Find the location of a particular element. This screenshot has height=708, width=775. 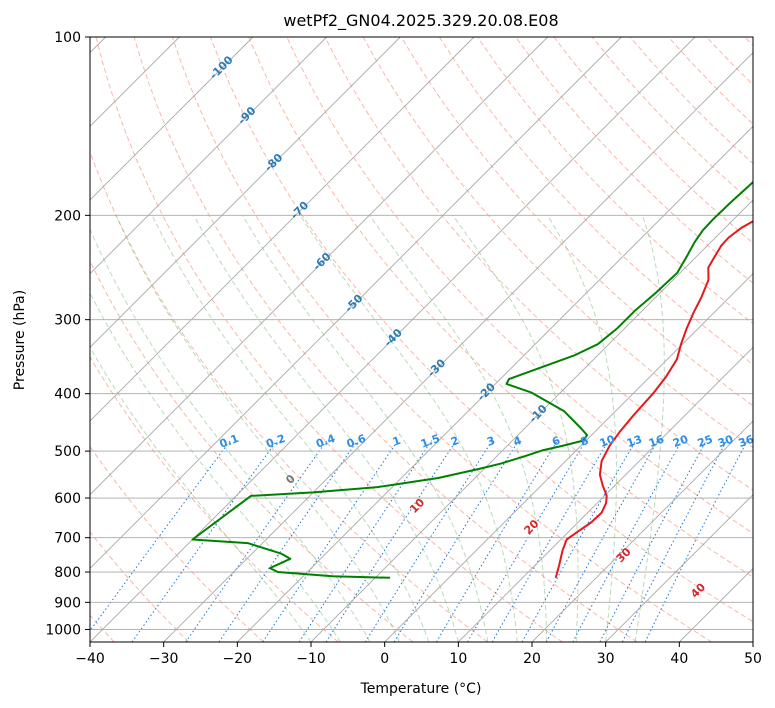

mixing-ratio-label: 0.4 is located at coordinates (325, 441).